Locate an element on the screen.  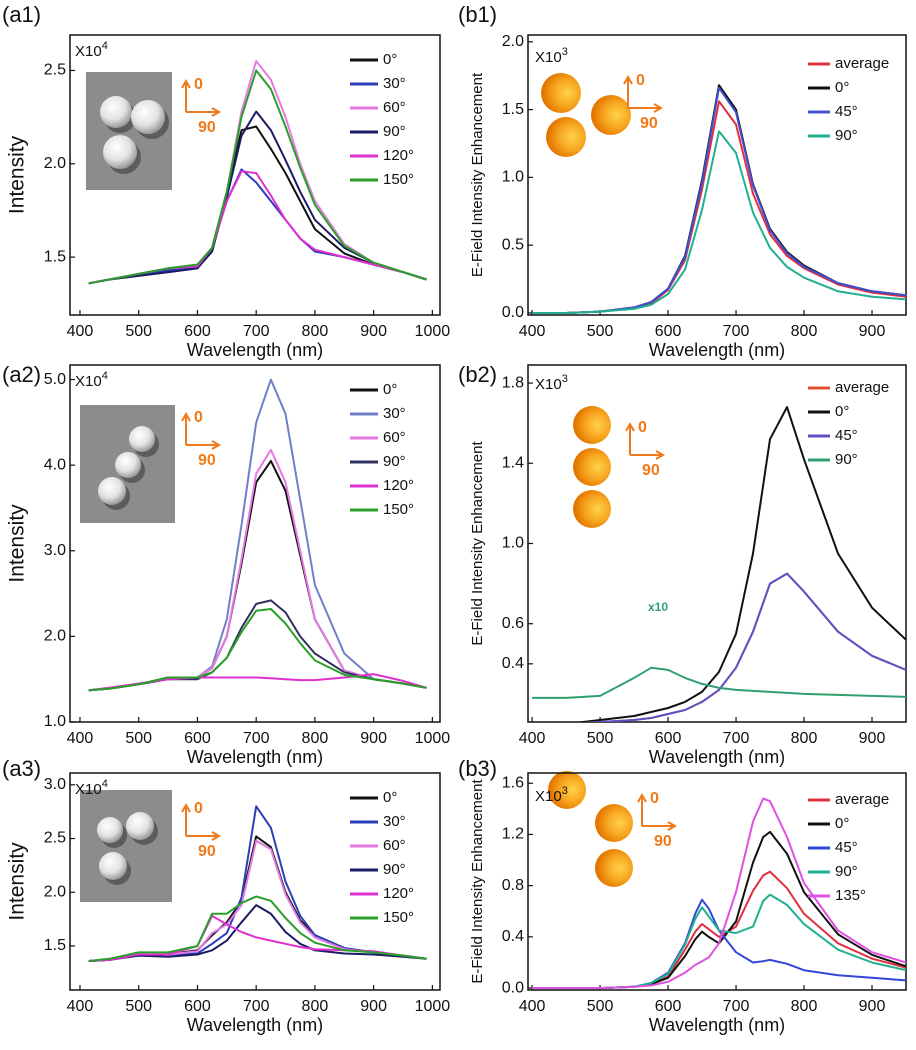
y-tick-label: 1.0 is located at coordinates (513, 543).